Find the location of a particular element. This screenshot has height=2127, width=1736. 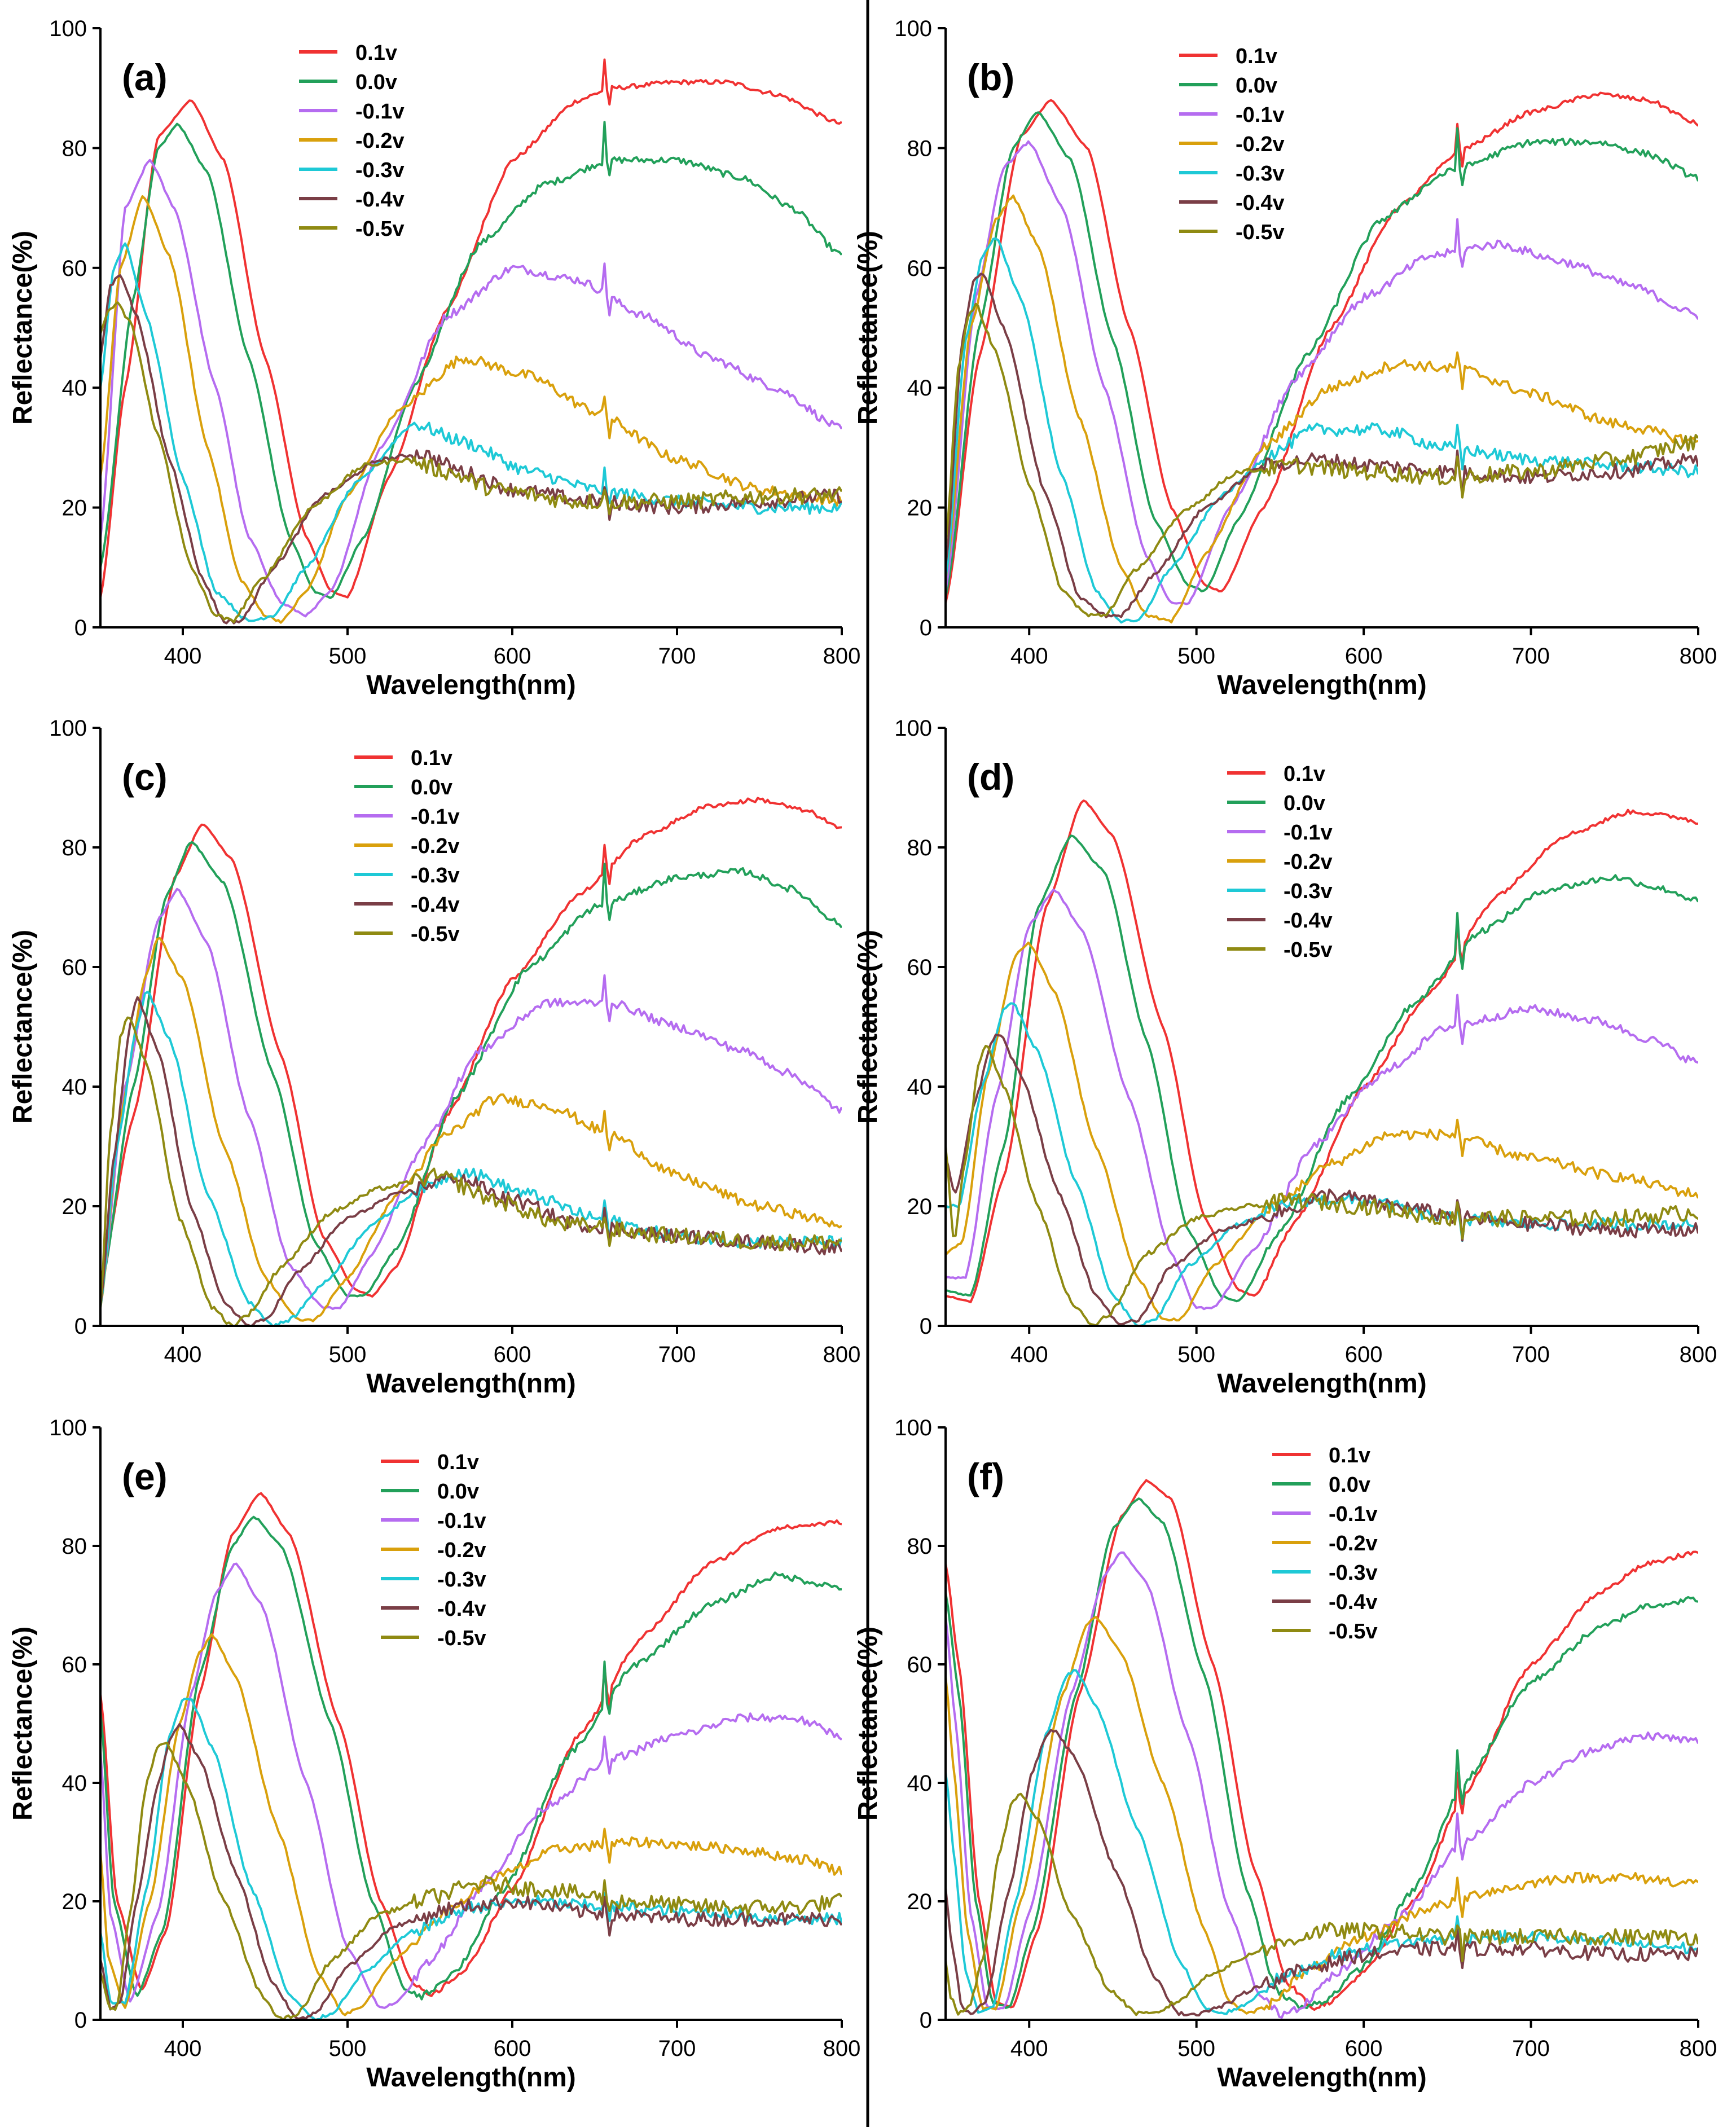

panel-label: (f) is located at coordinates (985, 1477).